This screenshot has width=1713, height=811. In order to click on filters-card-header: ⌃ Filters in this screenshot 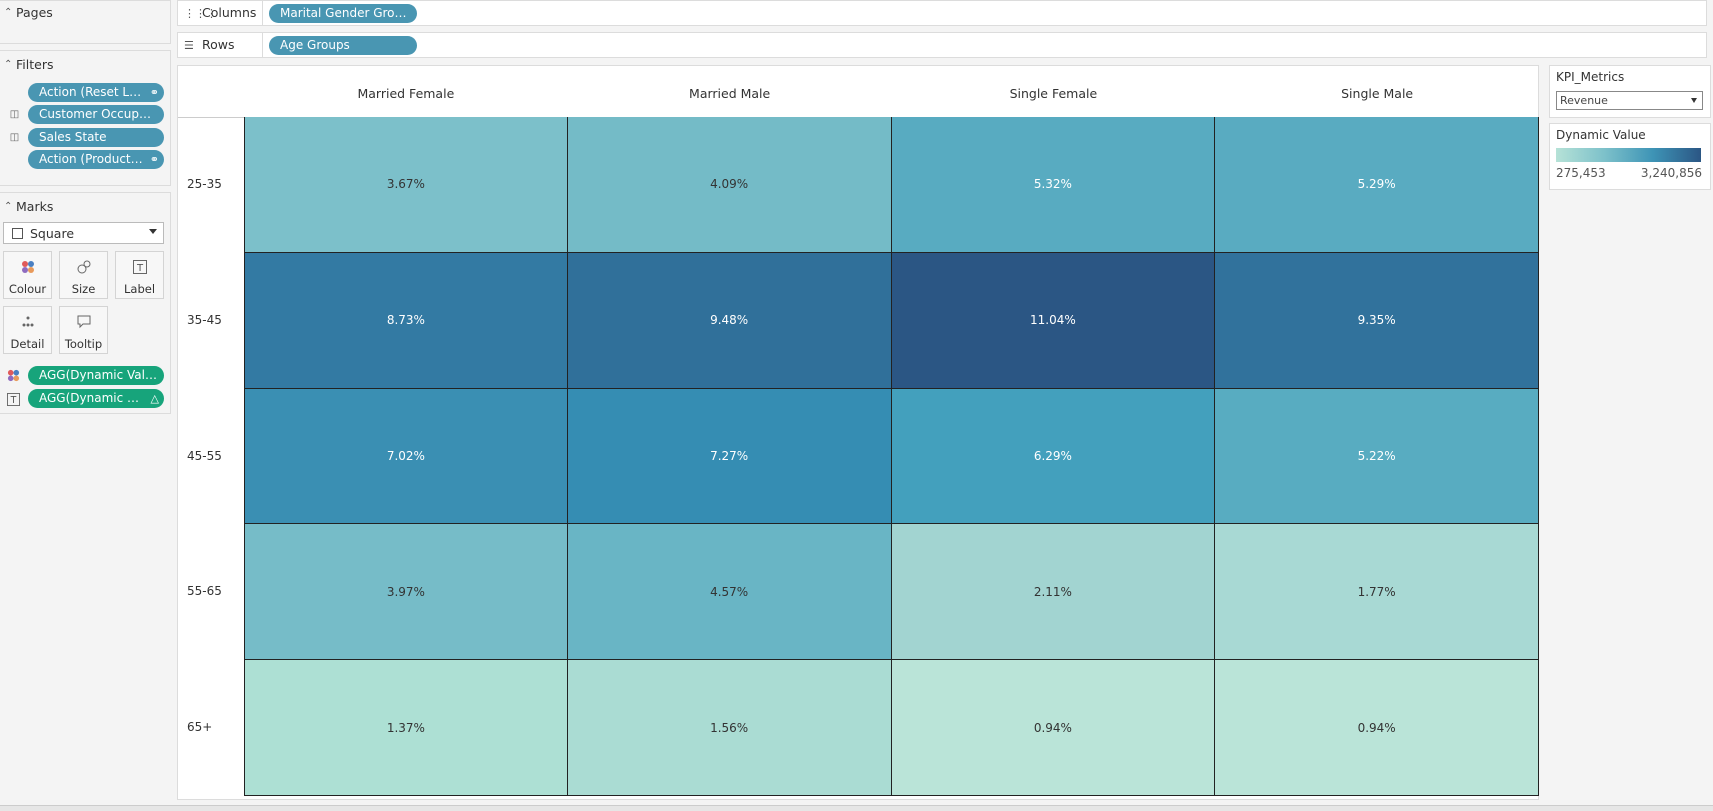, I will do `click(85, 64)`.